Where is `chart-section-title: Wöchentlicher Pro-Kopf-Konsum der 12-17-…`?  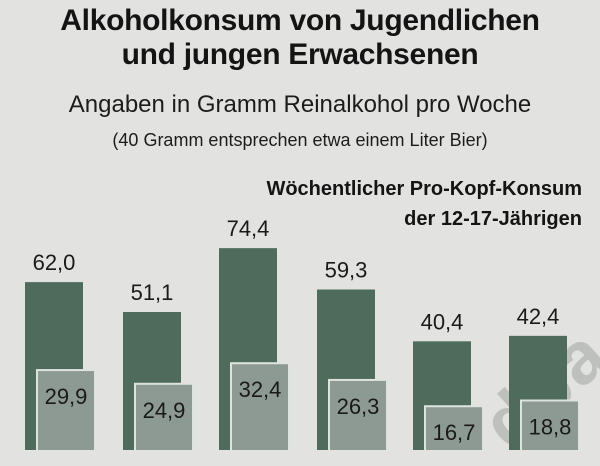 chart-section-title: Wöchentlicher Pro-Kopf-Konsum der 12-17-… is located at coordinates (352, 204).